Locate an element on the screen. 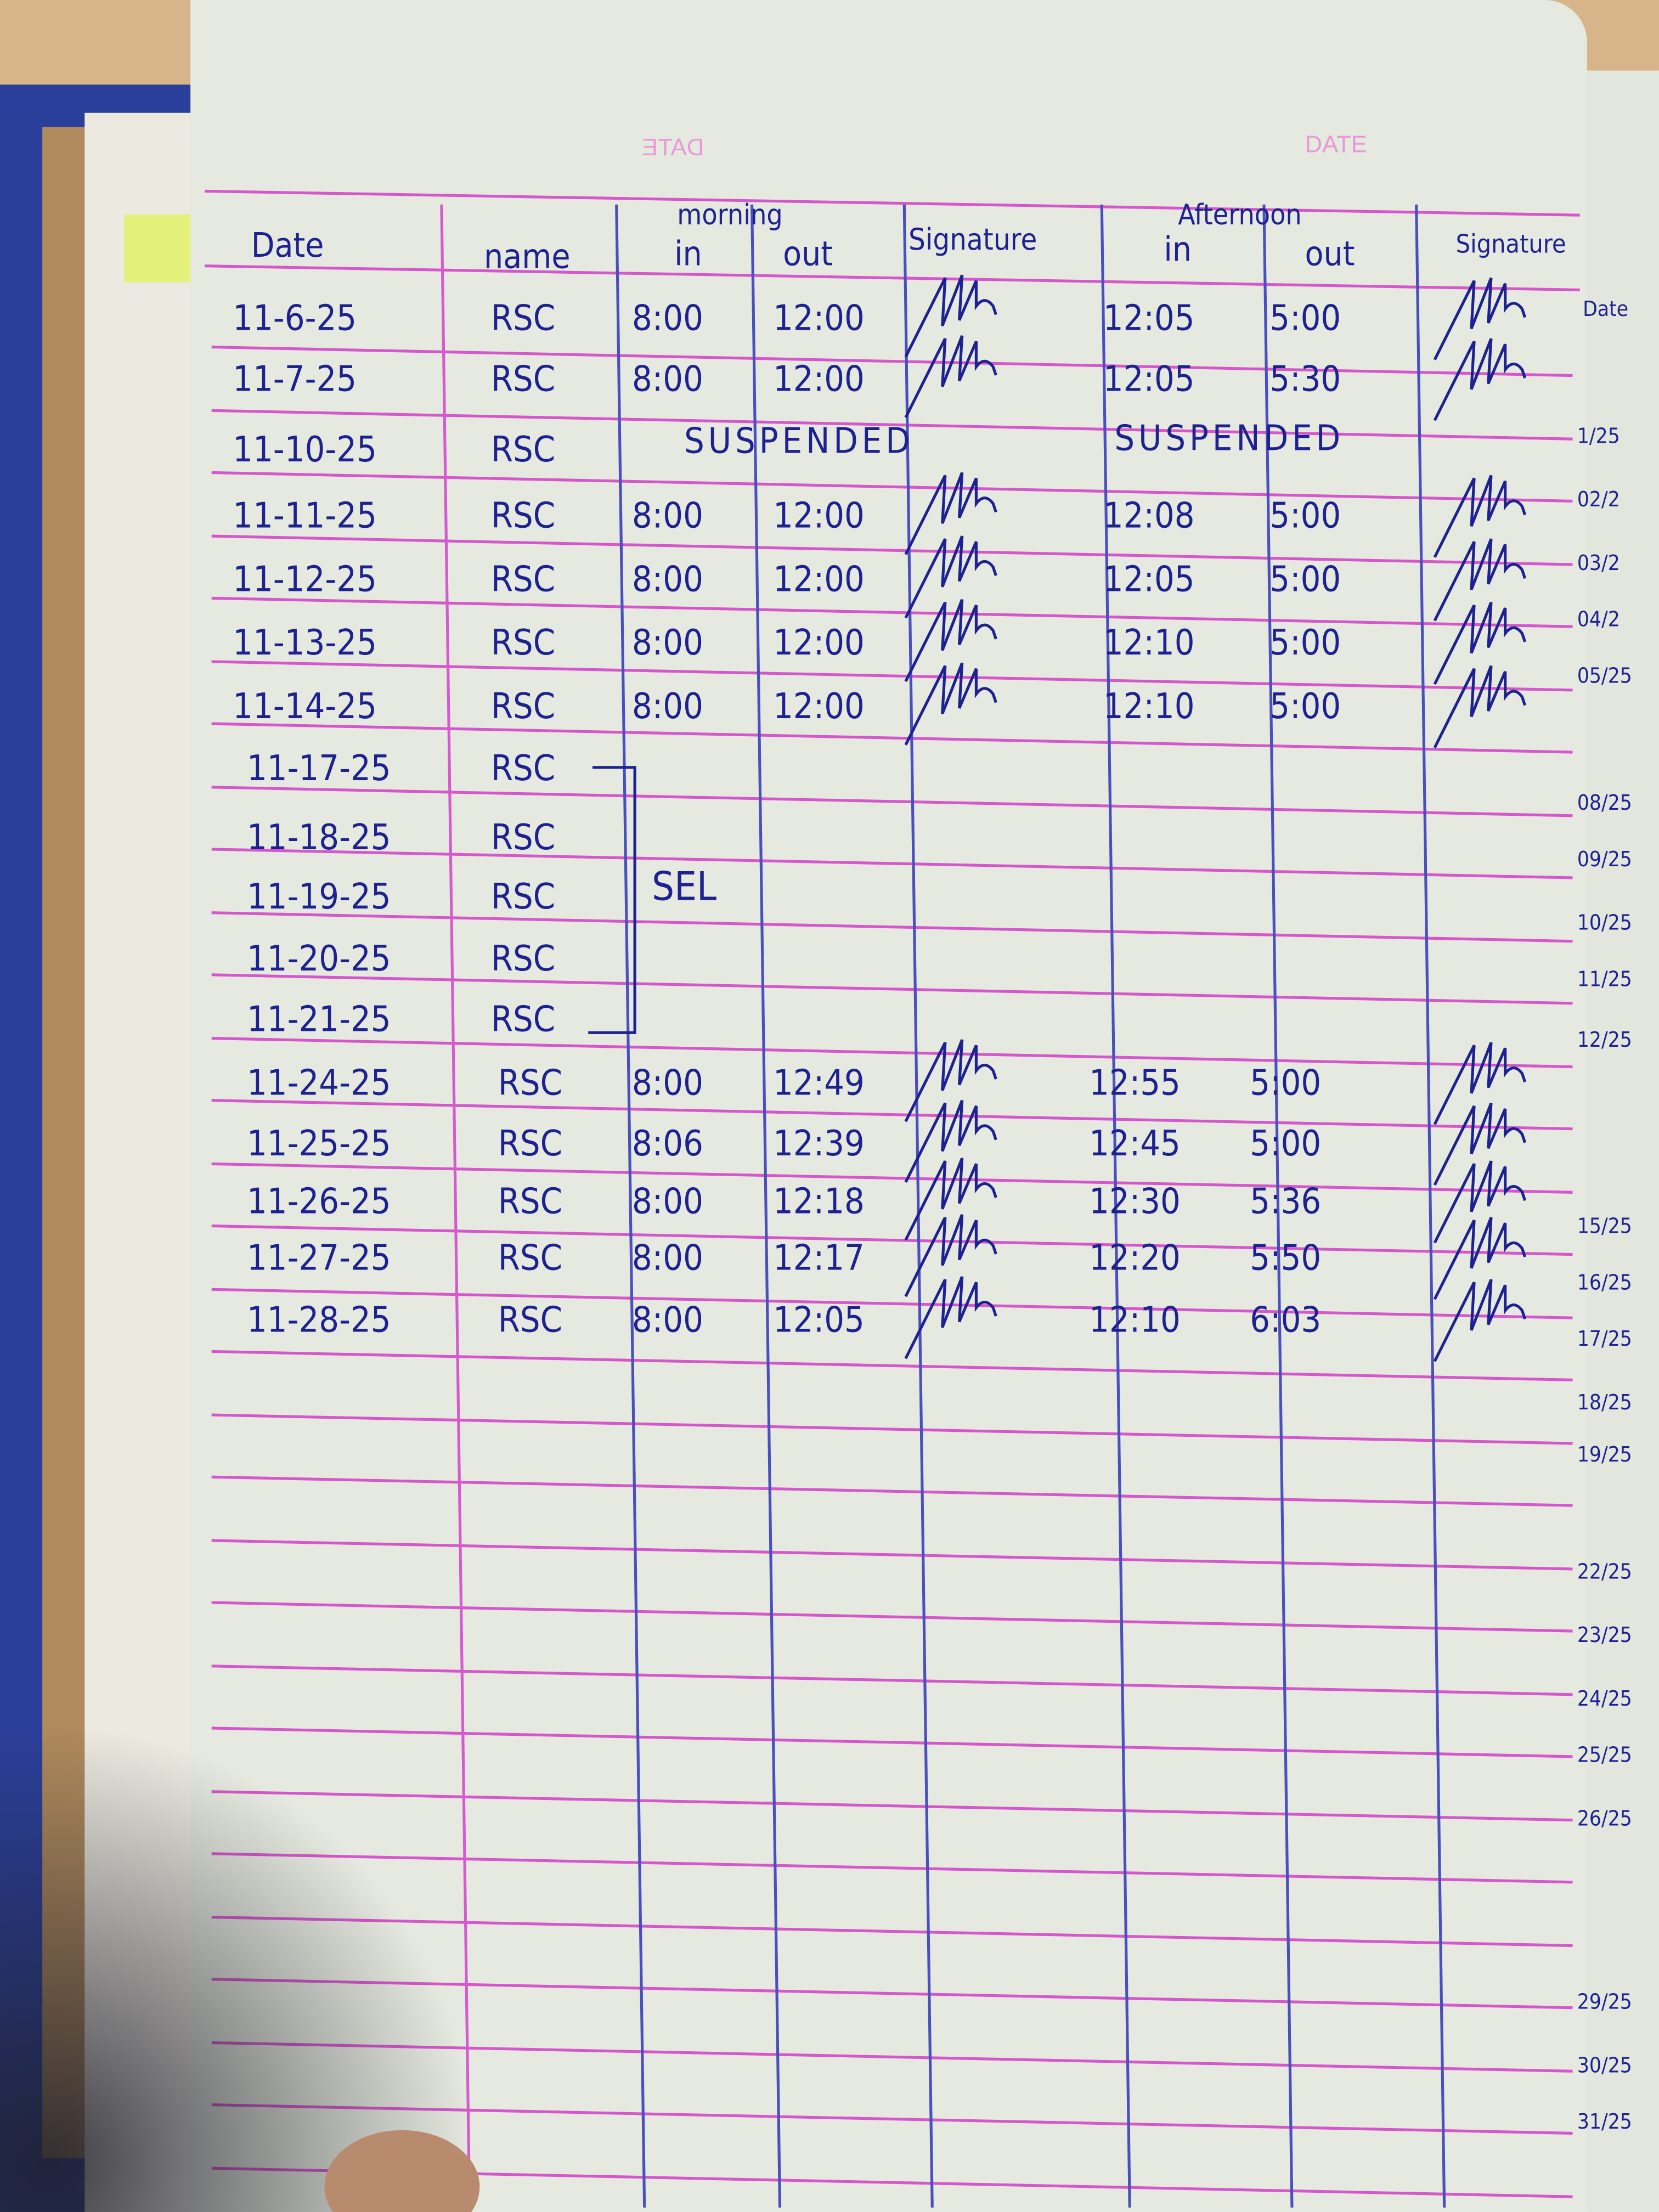 Image resolution: width=1659 pixels, height=2212 pixels. bracket is located at coordinates (612, 900).